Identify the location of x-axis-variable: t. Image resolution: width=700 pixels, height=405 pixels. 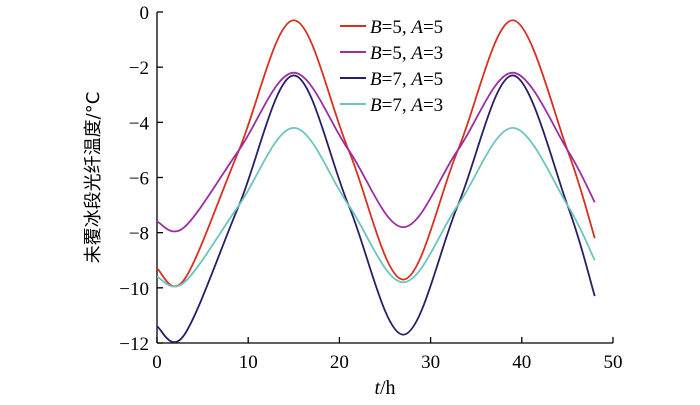
(377, 388).